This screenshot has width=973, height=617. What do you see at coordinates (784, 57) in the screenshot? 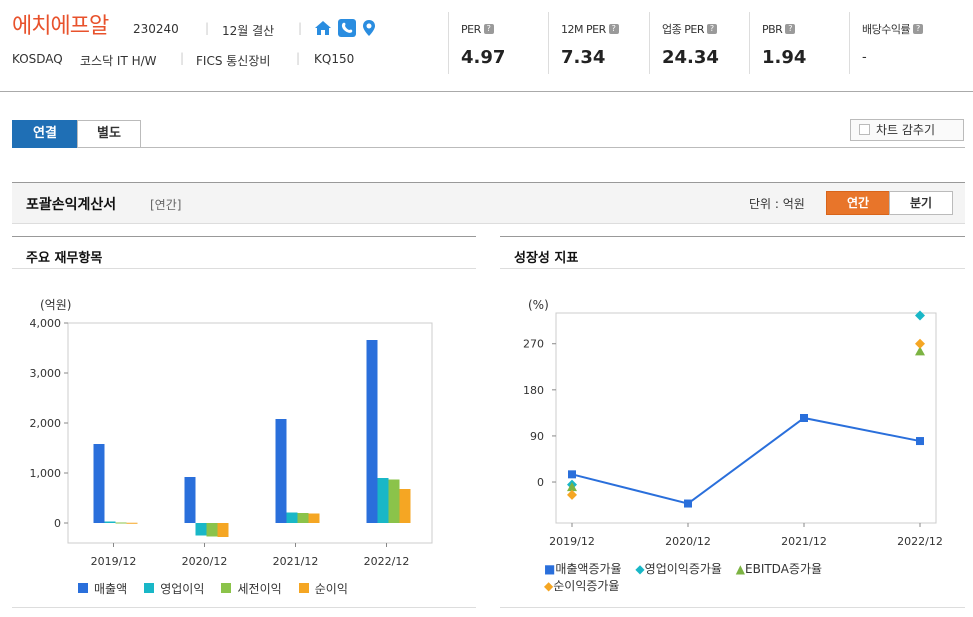
I see `kpi-value: 1.94` at bounding box center [784, 57].